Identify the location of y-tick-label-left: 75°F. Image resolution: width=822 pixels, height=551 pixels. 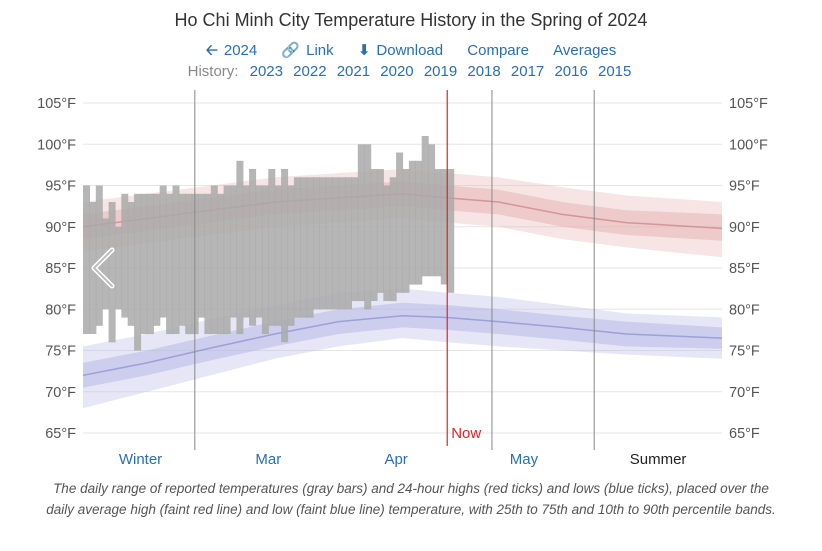
(60, 352).